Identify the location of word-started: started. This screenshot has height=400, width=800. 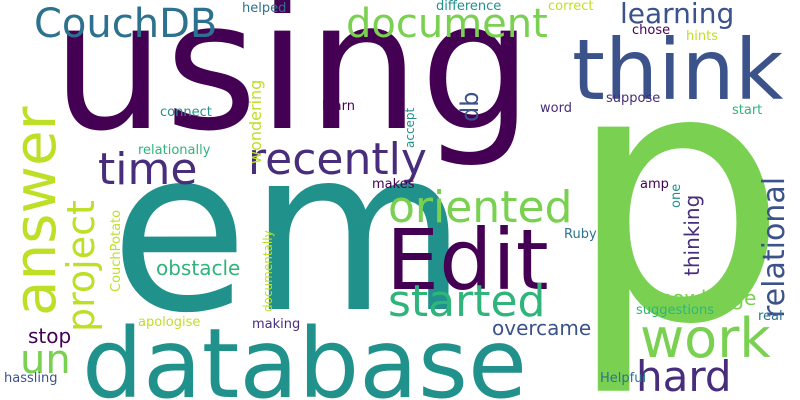
(467, 301).